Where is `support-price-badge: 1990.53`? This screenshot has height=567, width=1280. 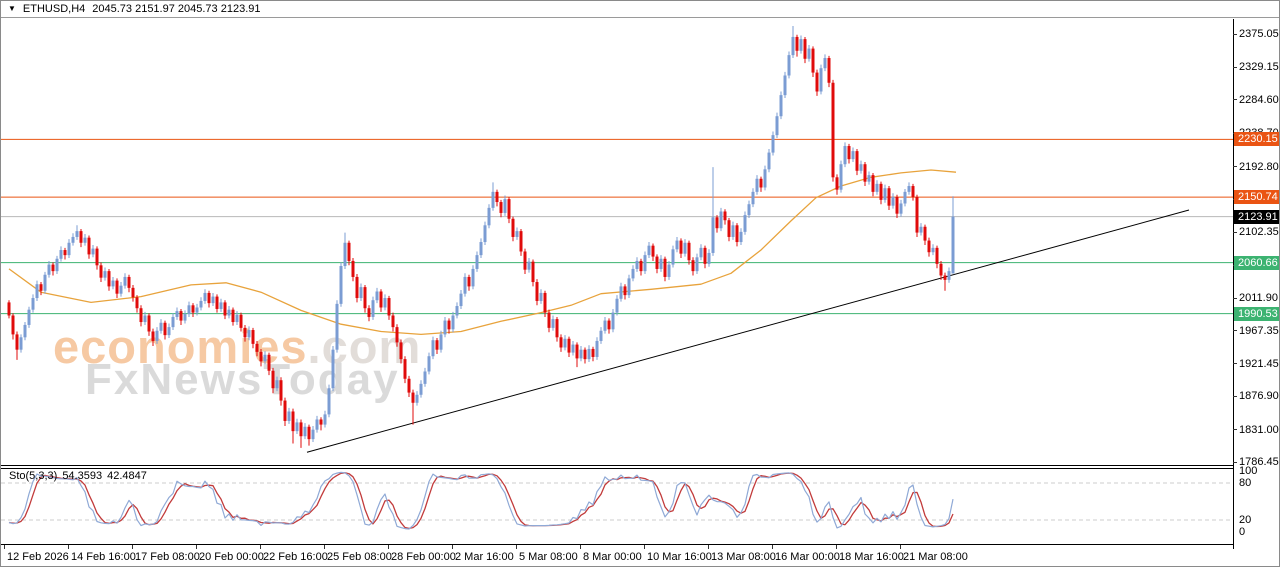
support-price-badge: 1990.53 is located at coordinates (1256, 313).